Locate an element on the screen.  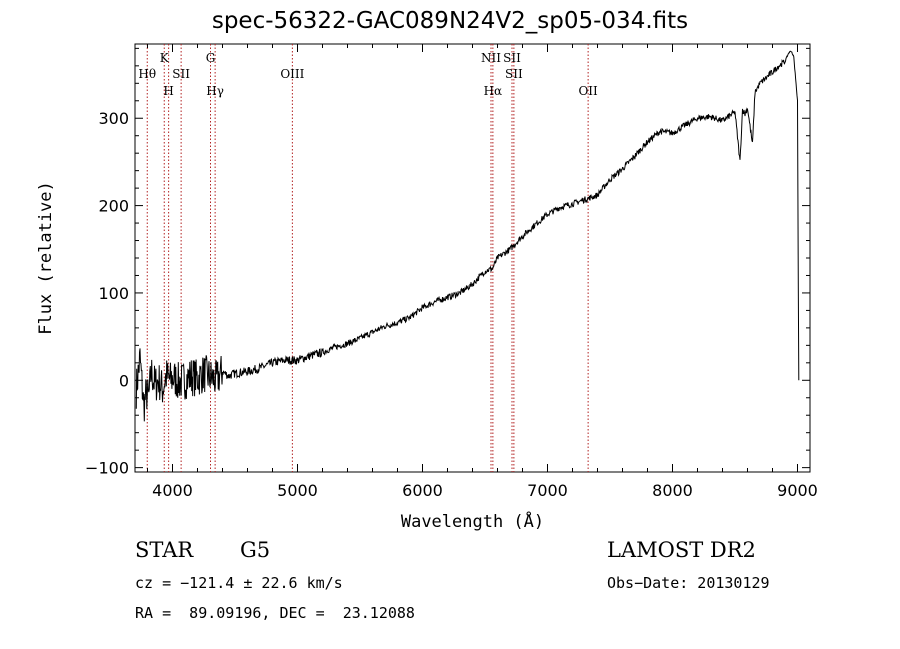
chart-title: spec-56322-GAC089N24V2_sp05-034.fits is located at coordinates (450, 21).